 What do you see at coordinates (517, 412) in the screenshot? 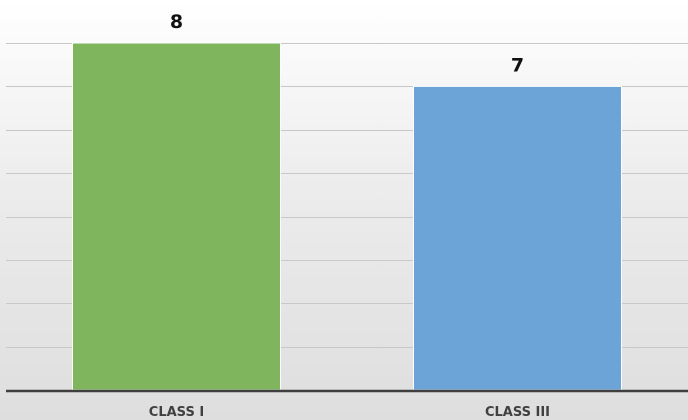
I see `category-label: CLASS III` at bounding box center [517, 412].